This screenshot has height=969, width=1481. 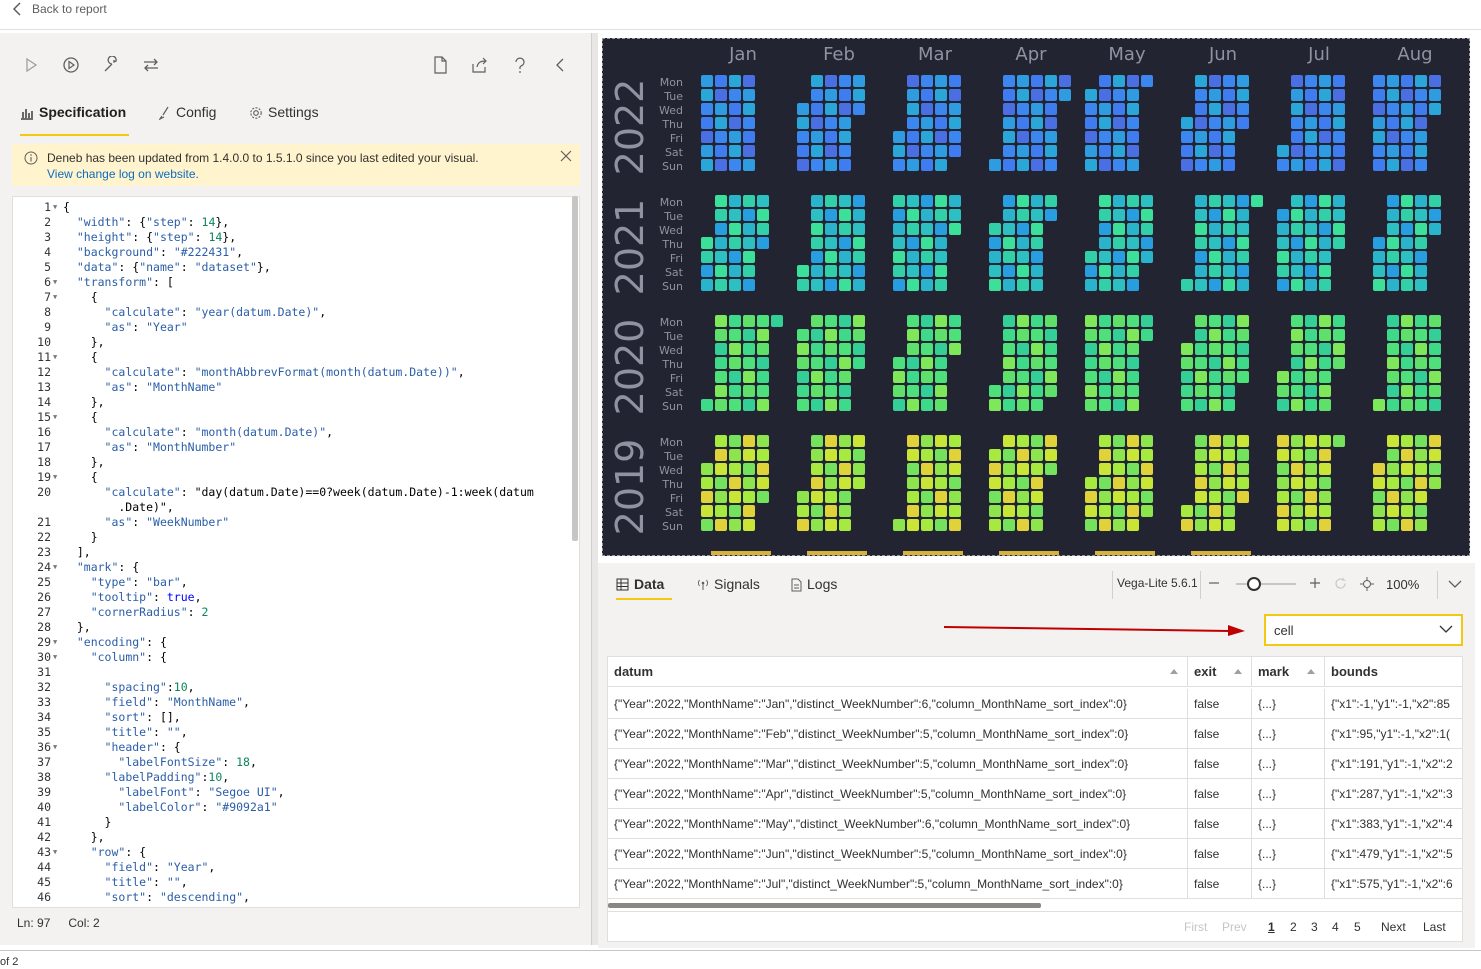 What do you see at coordinates (575, 368) in the screenshot?
I see `editor-scrollbar` at bounding box center [575, 368].